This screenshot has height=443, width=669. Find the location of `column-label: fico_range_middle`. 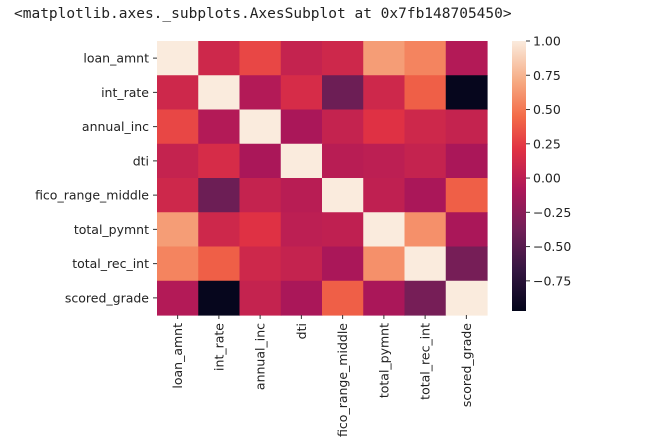

column-label: fico_range_middle is located at coordinates (342, 380).